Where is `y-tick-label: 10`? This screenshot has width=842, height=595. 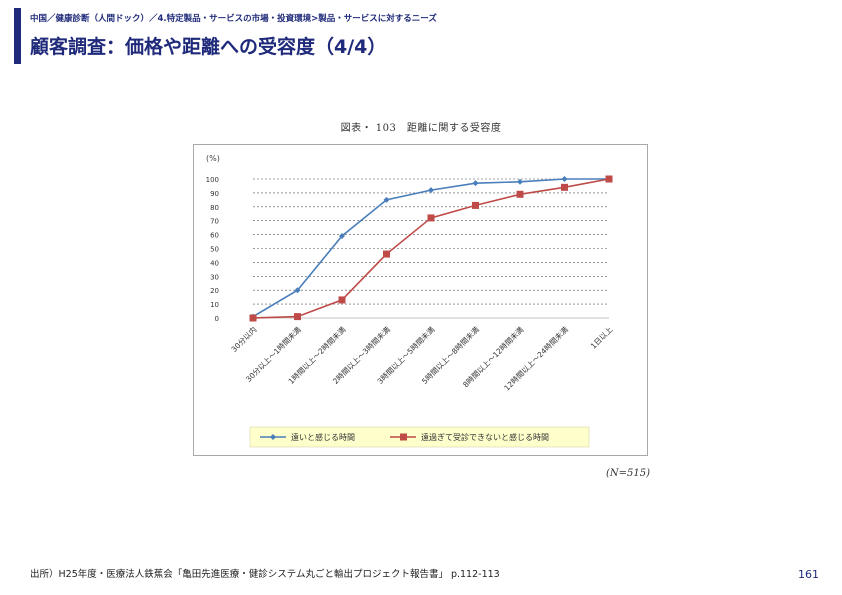
y-tick-label: 10 is located at coordinates (214, 305).